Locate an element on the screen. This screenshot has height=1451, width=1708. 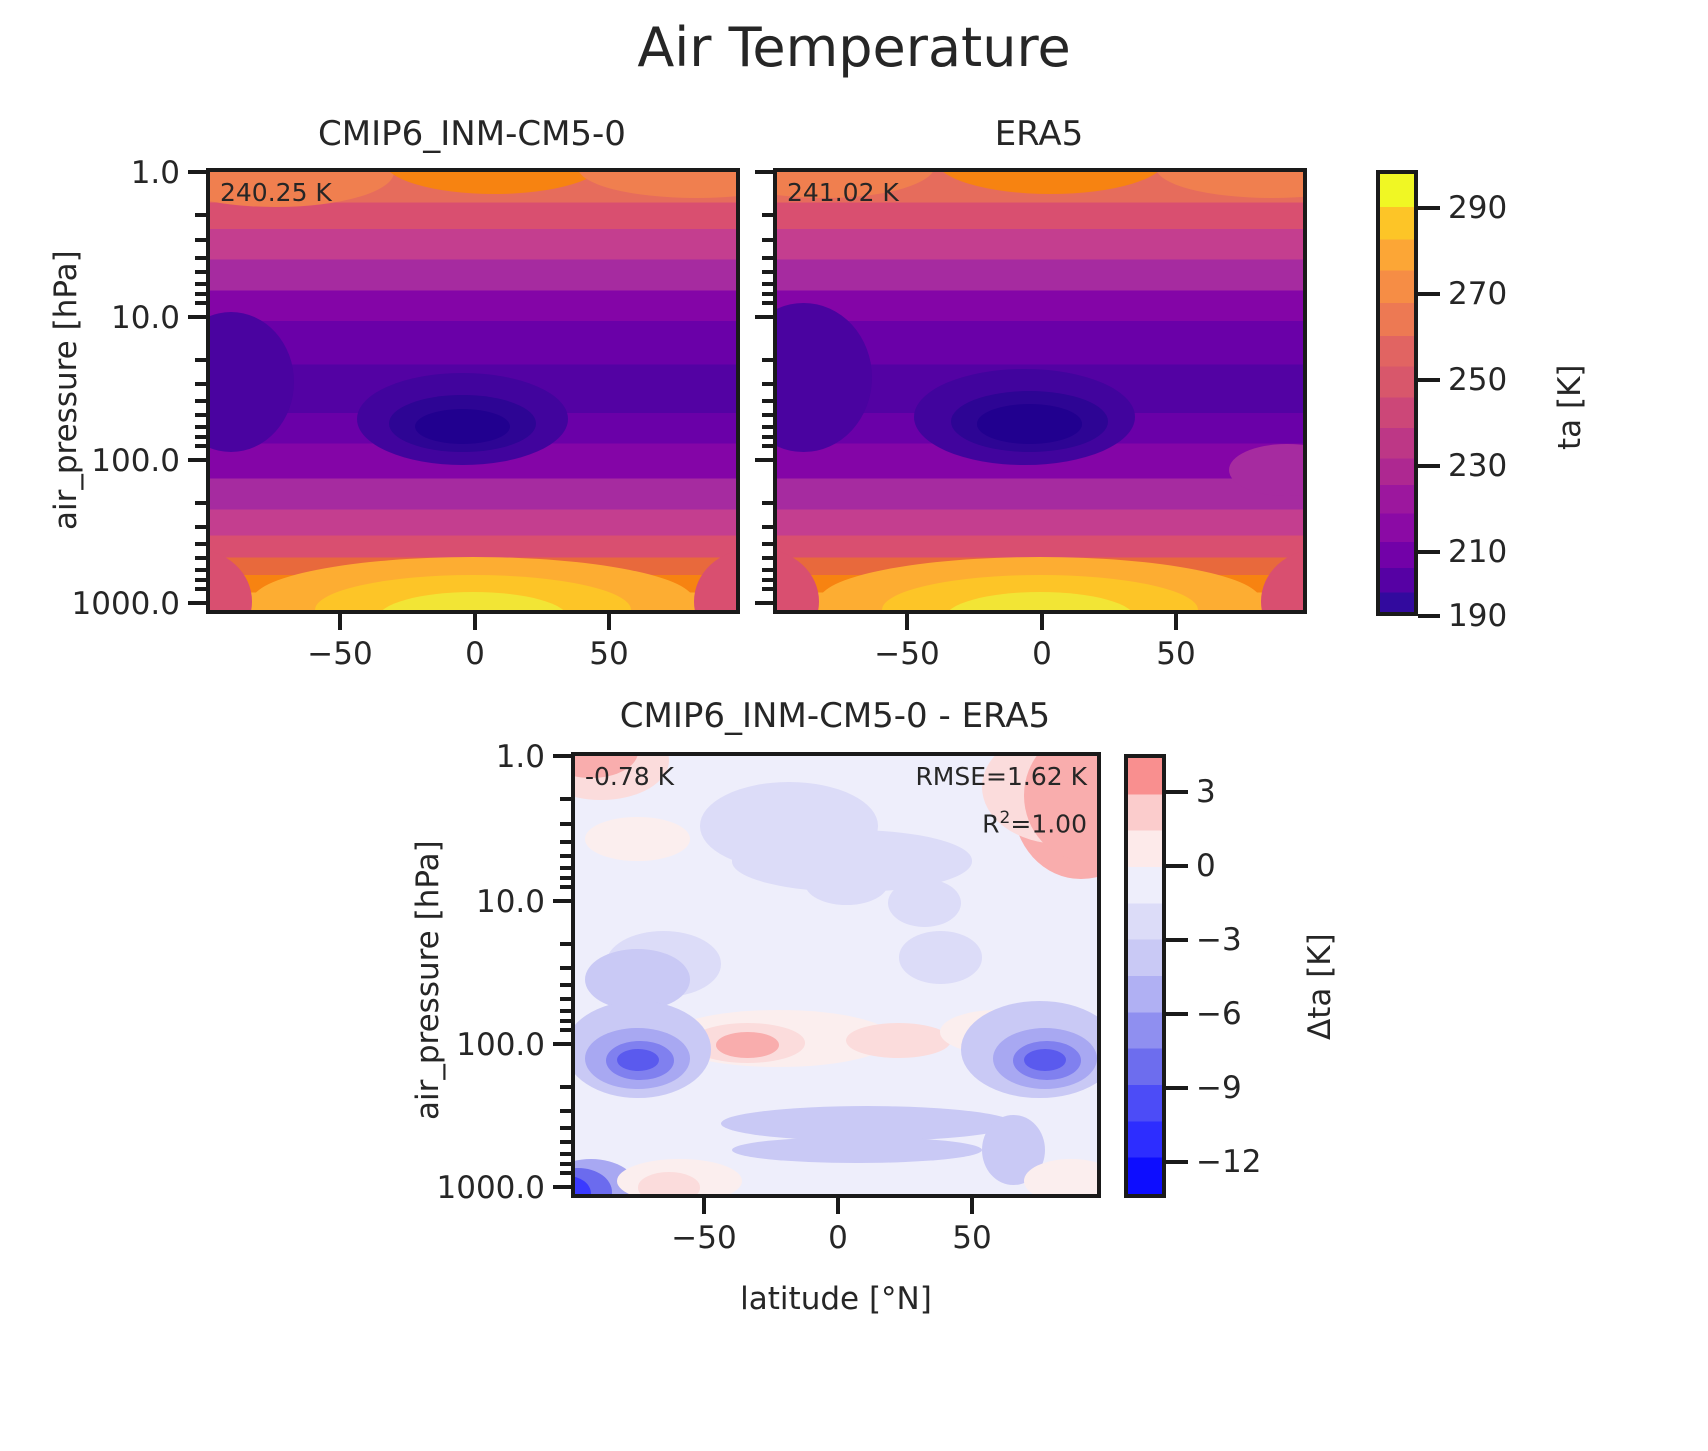
xtick-label-0: 0 is located at coordinates (475, 654).